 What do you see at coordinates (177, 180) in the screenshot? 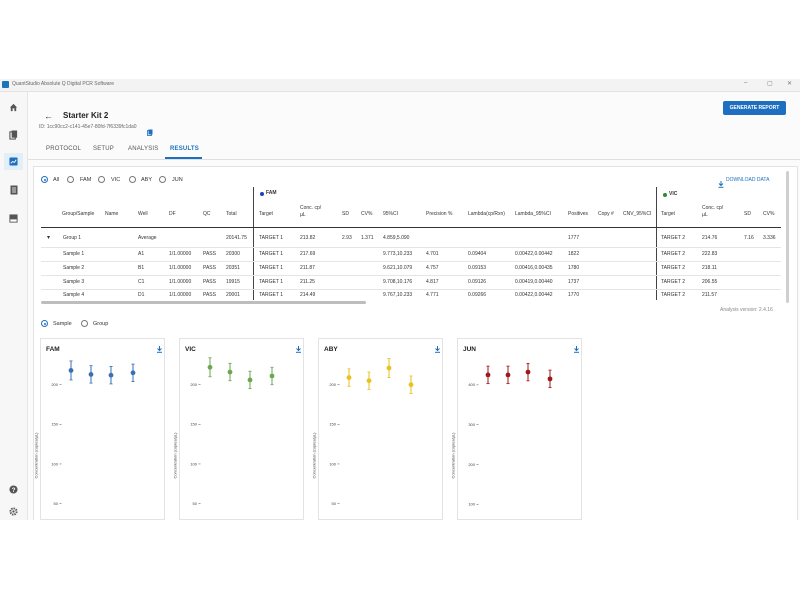
I see `filter-label-jun: JUN` at bounding box center [177, 180].